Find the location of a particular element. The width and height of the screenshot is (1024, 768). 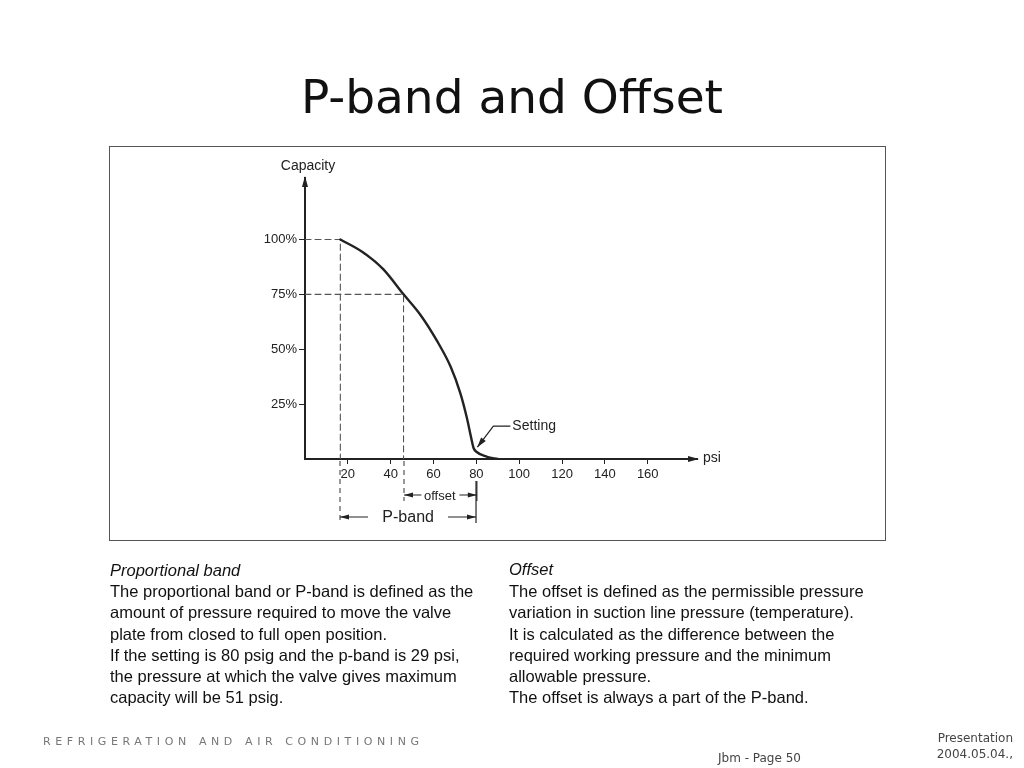

x-tick-label: 20 is located at coordinates (348, 474).